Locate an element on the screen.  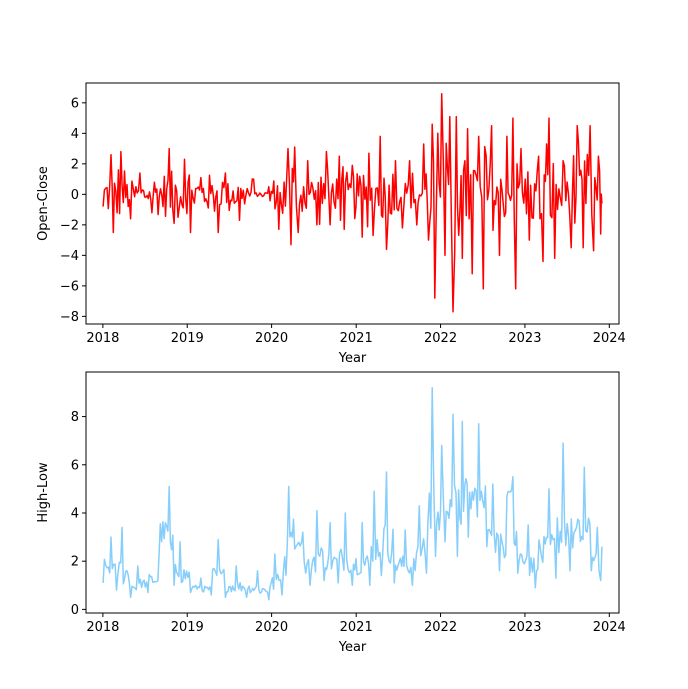
open-close-y-tick-label: −6 is located at coordinates (69, 286).